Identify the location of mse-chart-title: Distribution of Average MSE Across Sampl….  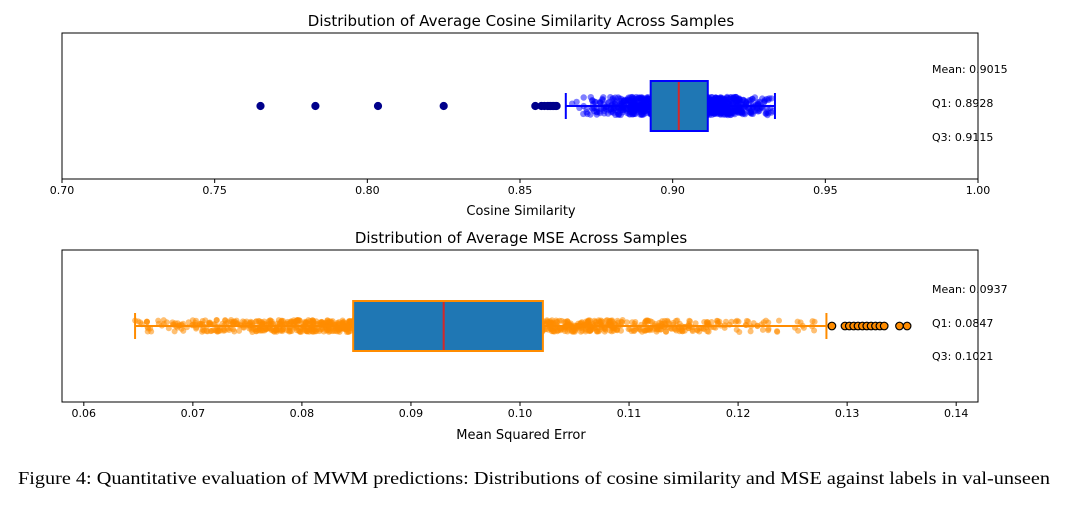
(521, 238).